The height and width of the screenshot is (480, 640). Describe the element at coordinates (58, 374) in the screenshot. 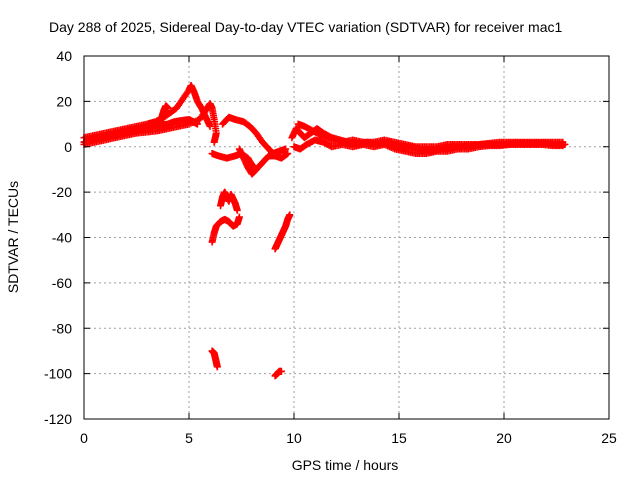

I see `y-tick-label: -100` at that location.